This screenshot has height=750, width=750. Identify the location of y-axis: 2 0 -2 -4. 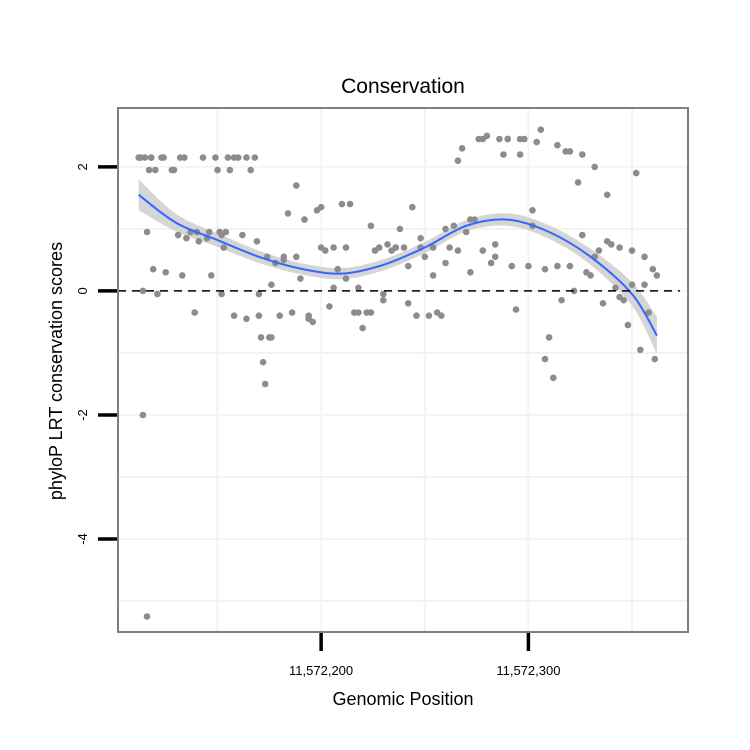
(96, 354).